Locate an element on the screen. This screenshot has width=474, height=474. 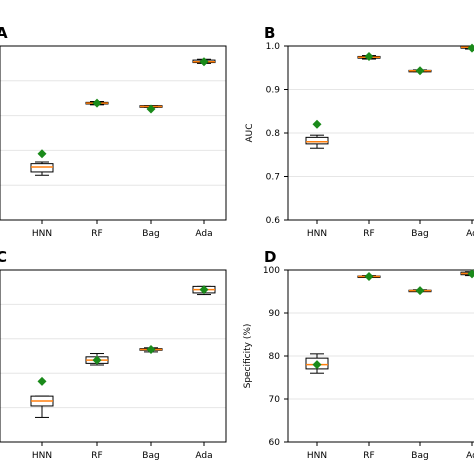
y-axis-label: Specificity (%) is located at coordinates (248, 356).